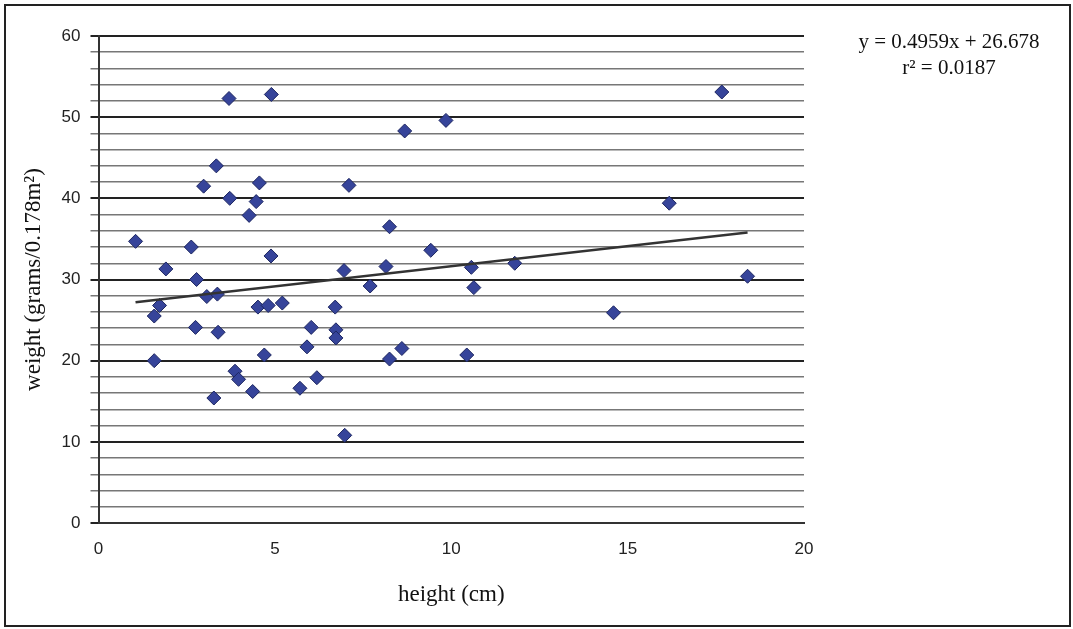 The image size is (1073, 629). What do you see at coordinates (71, 198) in the screenshot?
I see `y-tick-label: 40` at bounding box center [71, 198].